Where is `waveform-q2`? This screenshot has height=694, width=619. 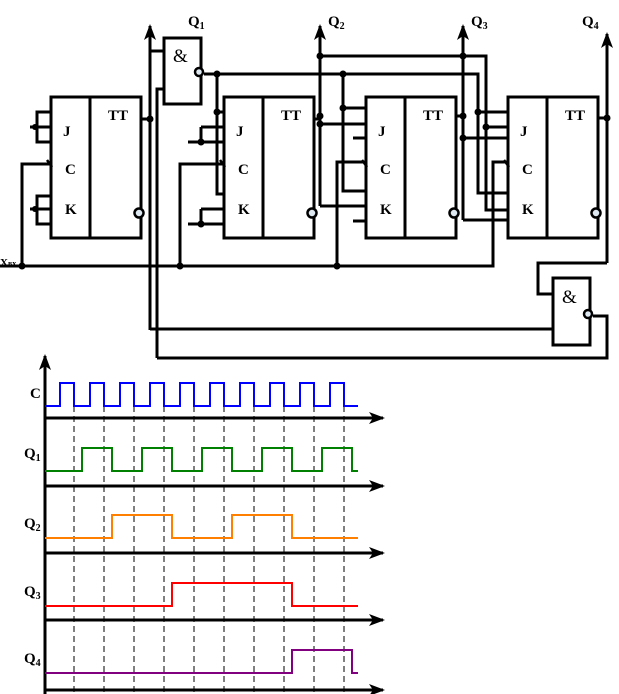 waveform-q2 is located at coordinates (201, 526).